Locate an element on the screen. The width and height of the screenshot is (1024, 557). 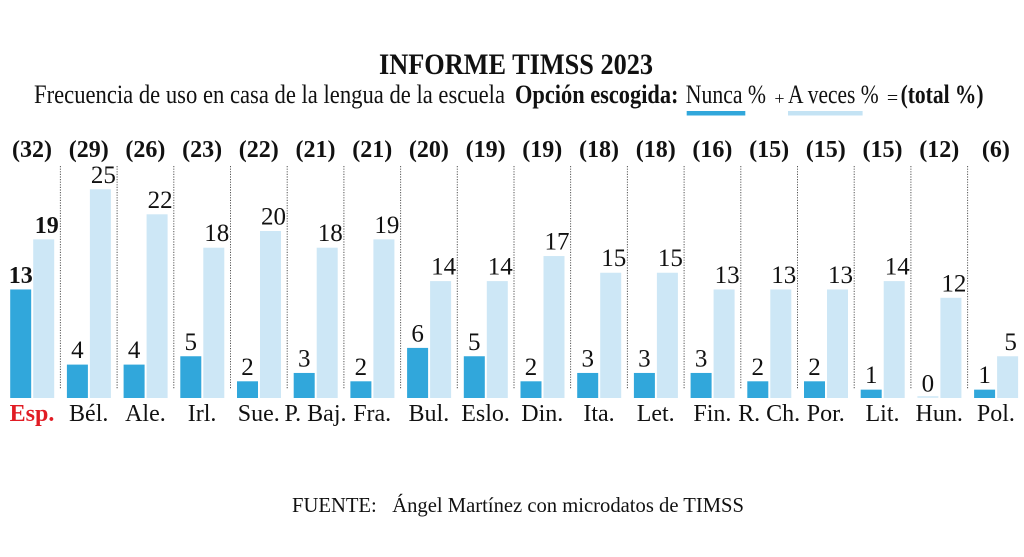
svg-text: 22 is located at coordinates (160, 200).